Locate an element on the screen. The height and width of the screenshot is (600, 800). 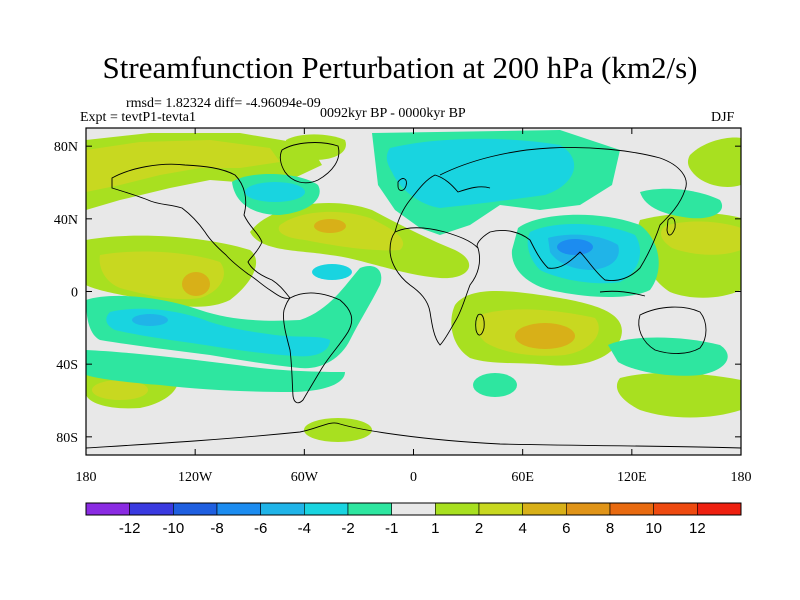
coast-south-america is located at coordinates (318, 348).